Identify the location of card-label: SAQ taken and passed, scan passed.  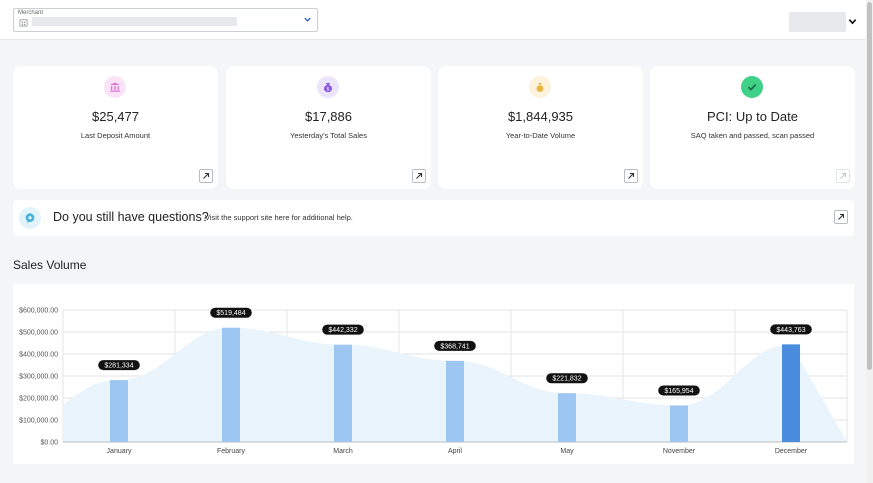
(752, 135).